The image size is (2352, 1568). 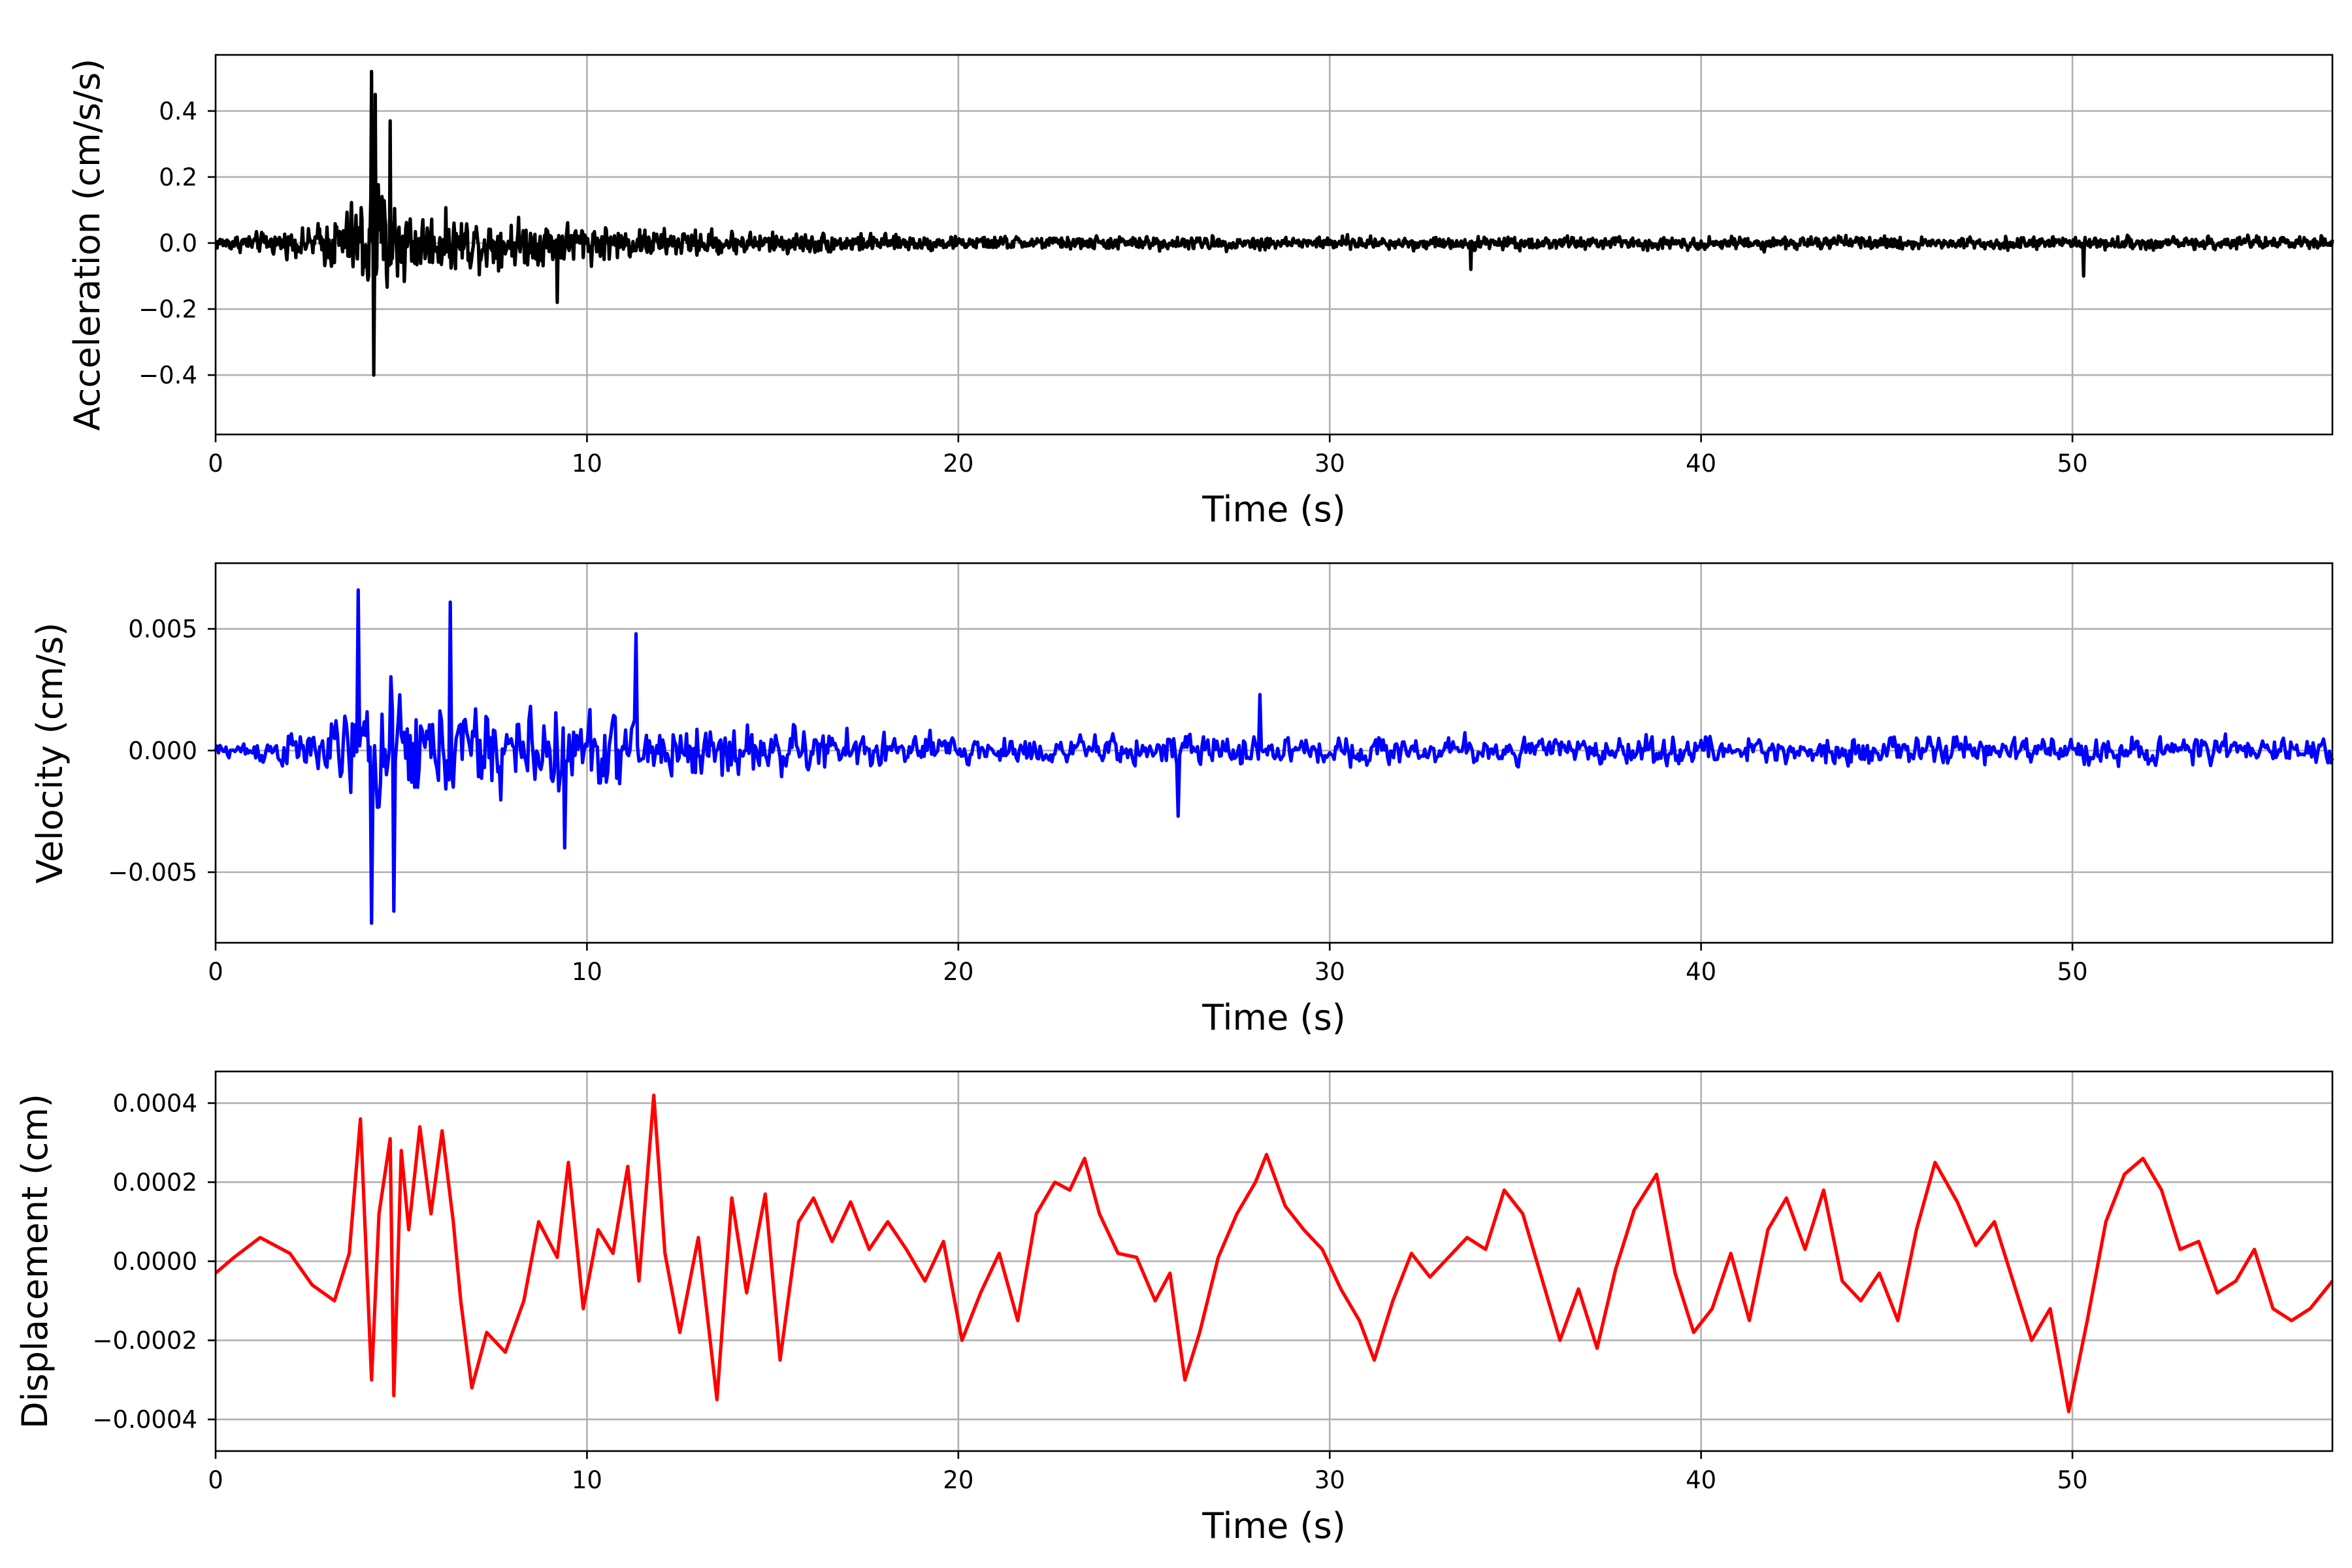 What do you see at coordinates (50, 753) in the screenshot?
I see `y-axis-label: Velocity (cm/s)` at bounding box center [50, 753].